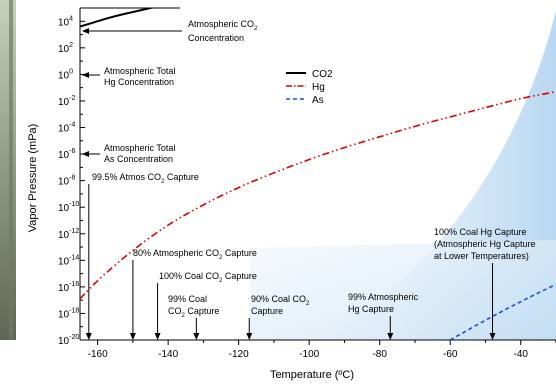 This screenshot has height=384, width=556. I want to click on arrow-995-atmos-co2, so click(88, 262).